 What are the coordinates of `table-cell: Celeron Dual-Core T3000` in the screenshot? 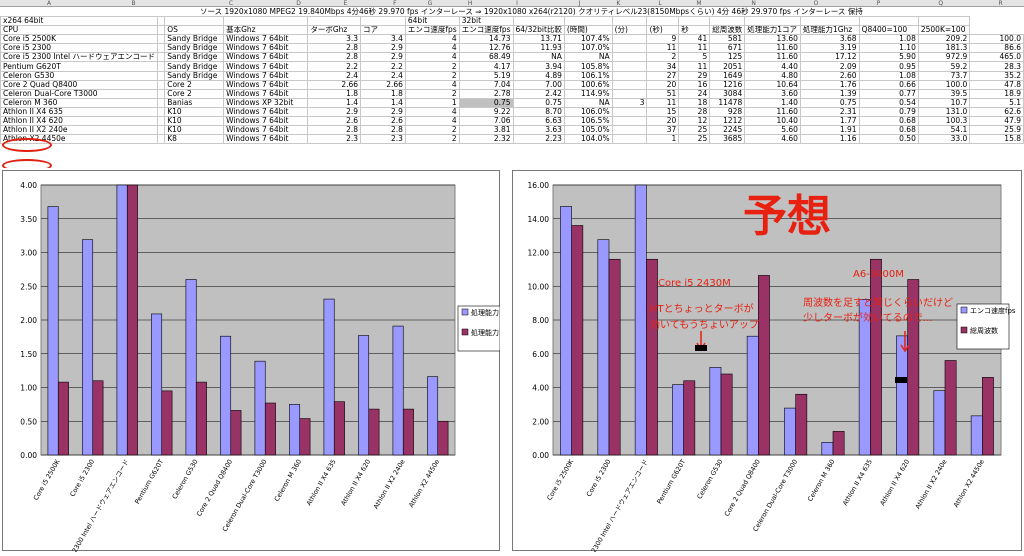 It's located at (79, 93).